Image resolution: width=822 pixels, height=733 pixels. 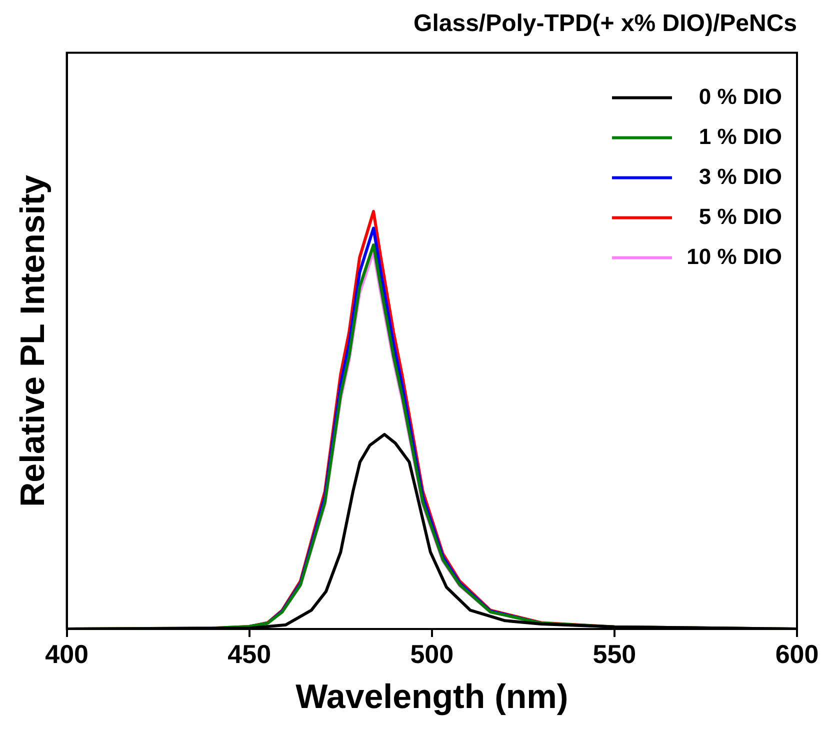 I want to click on x-tick-label: 500, so click(x=432, y=653).